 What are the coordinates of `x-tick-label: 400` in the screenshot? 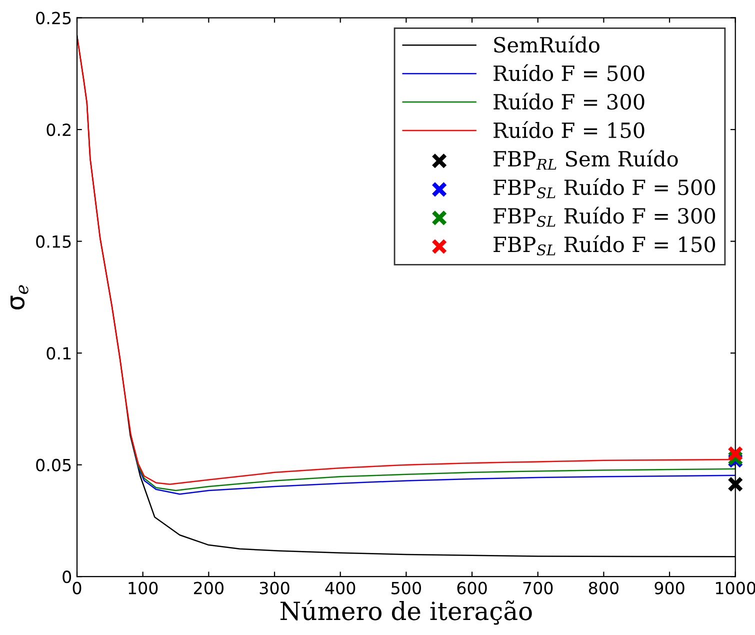 It's located at (340, 588).